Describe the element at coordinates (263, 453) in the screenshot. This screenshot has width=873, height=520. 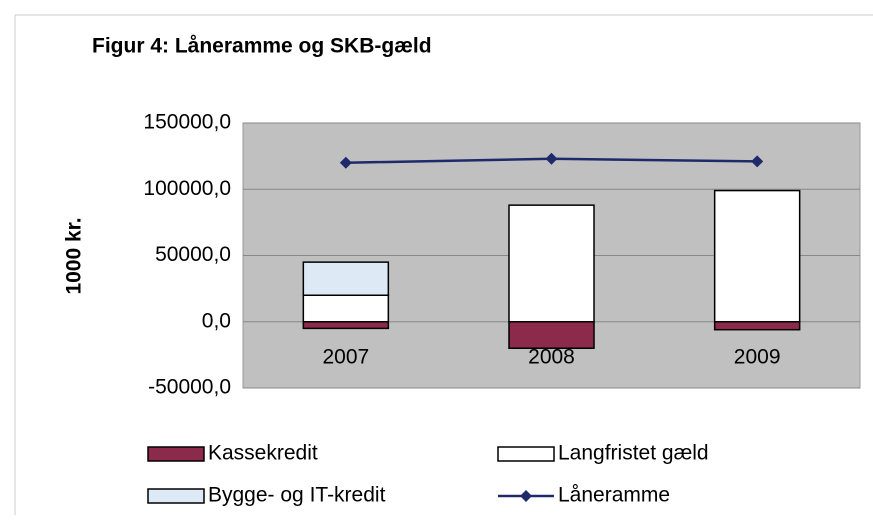
I see `legend-label: Kassekredit` at that location.